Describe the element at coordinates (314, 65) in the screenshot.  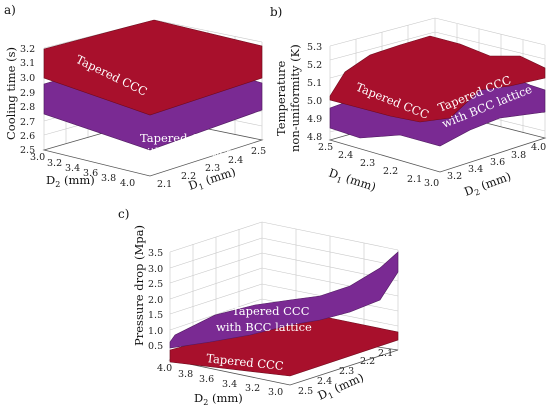
I see `panel-b-ztick: 5.2` at that location.